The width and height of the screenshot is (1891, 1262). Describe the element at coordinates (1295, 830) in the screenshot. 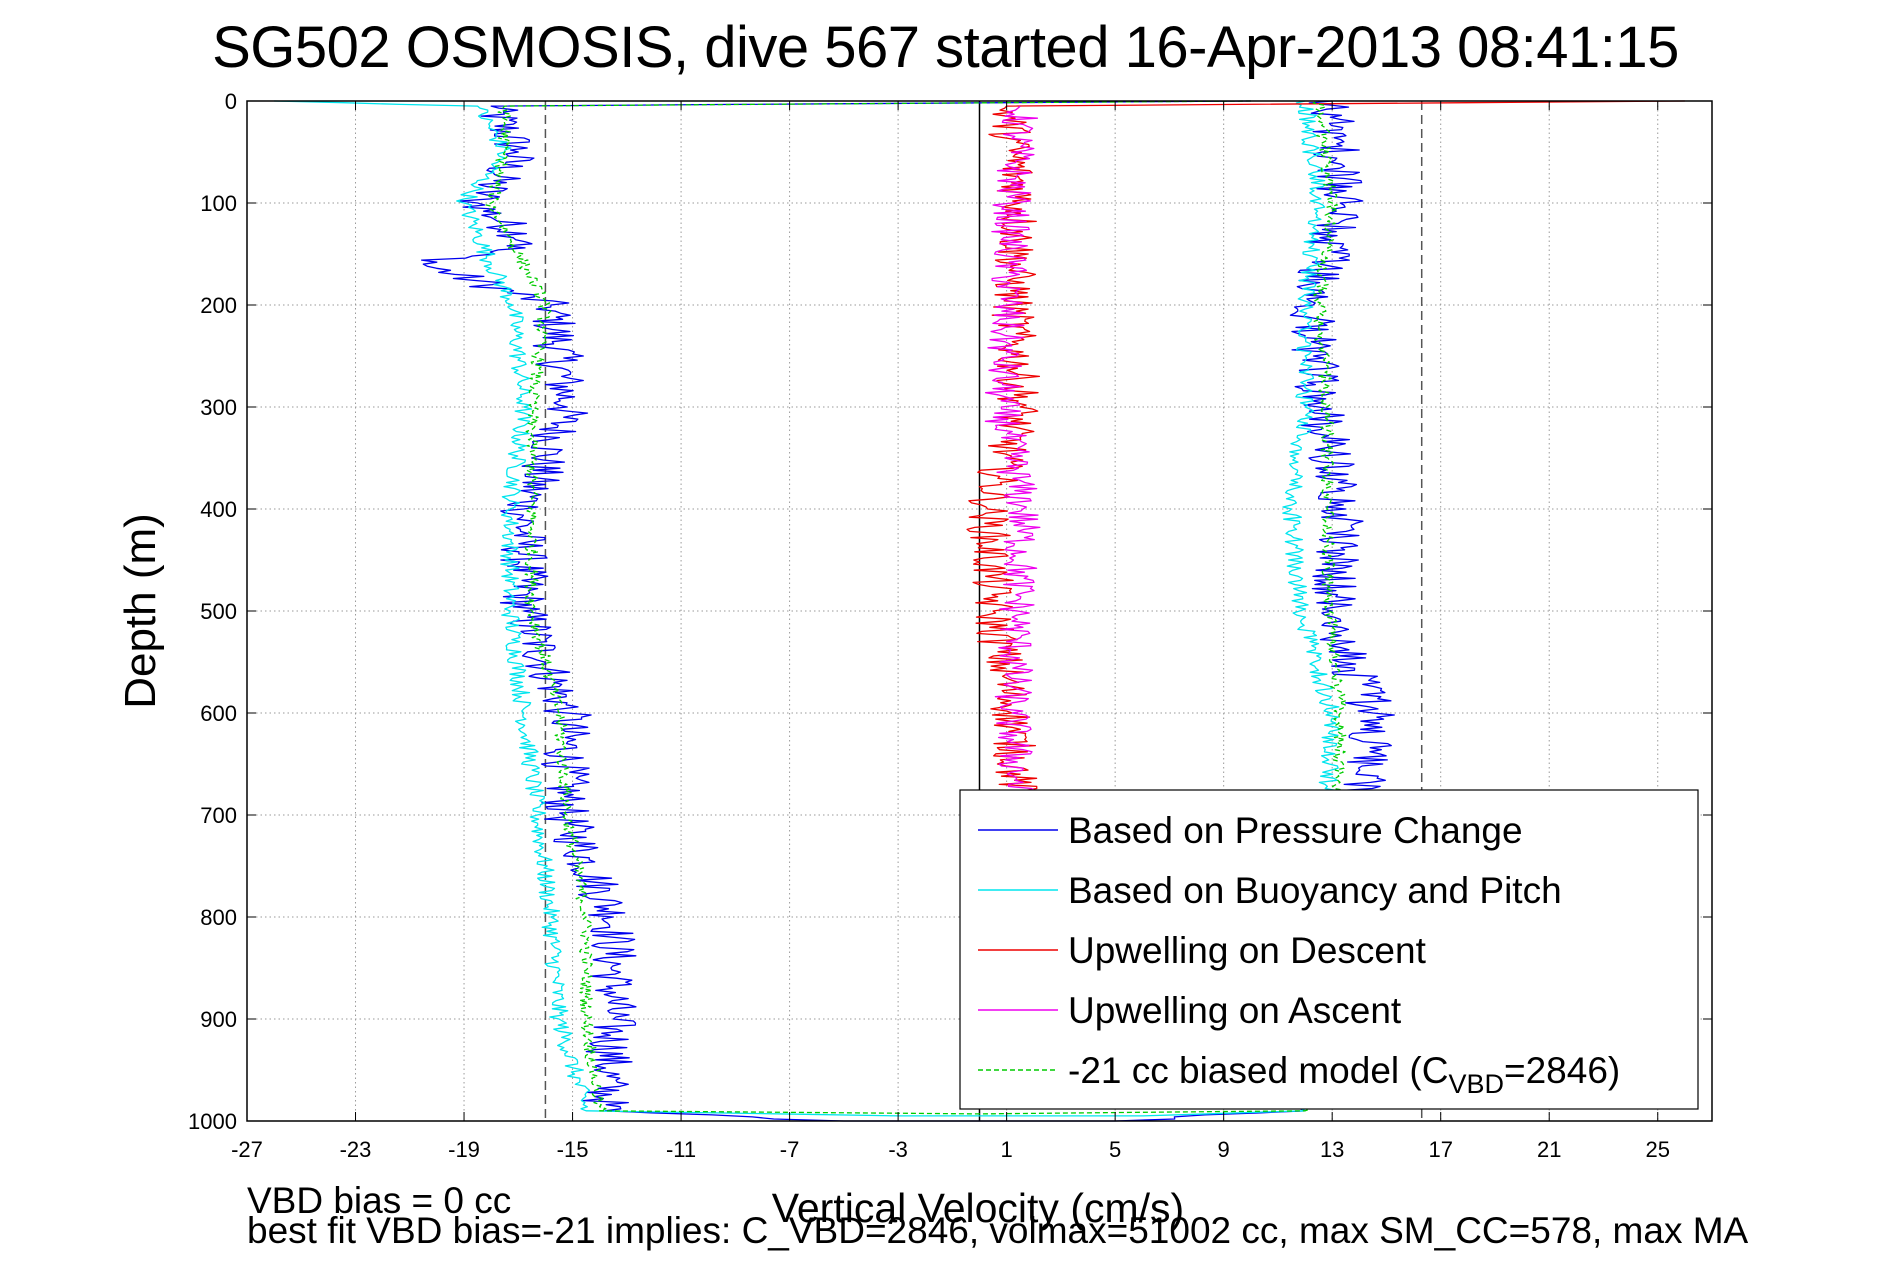

I see `legend-label: Based on Pressure Change` at that location.